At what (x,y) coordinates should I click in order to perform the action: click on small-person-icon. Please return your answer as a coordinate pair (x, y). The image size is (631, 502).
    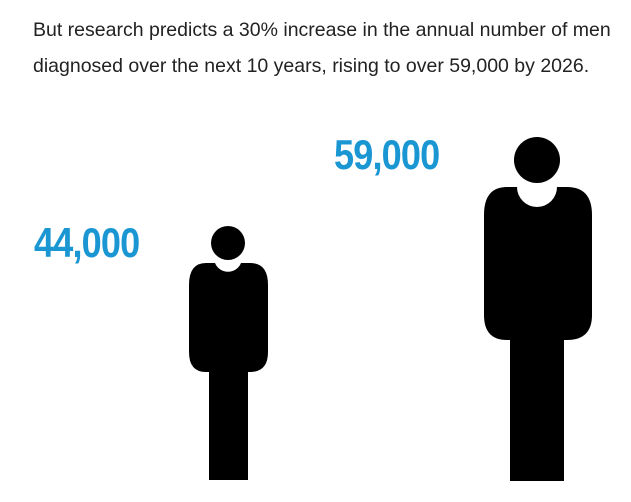
    Looking at the image, I should click on (228, 353).